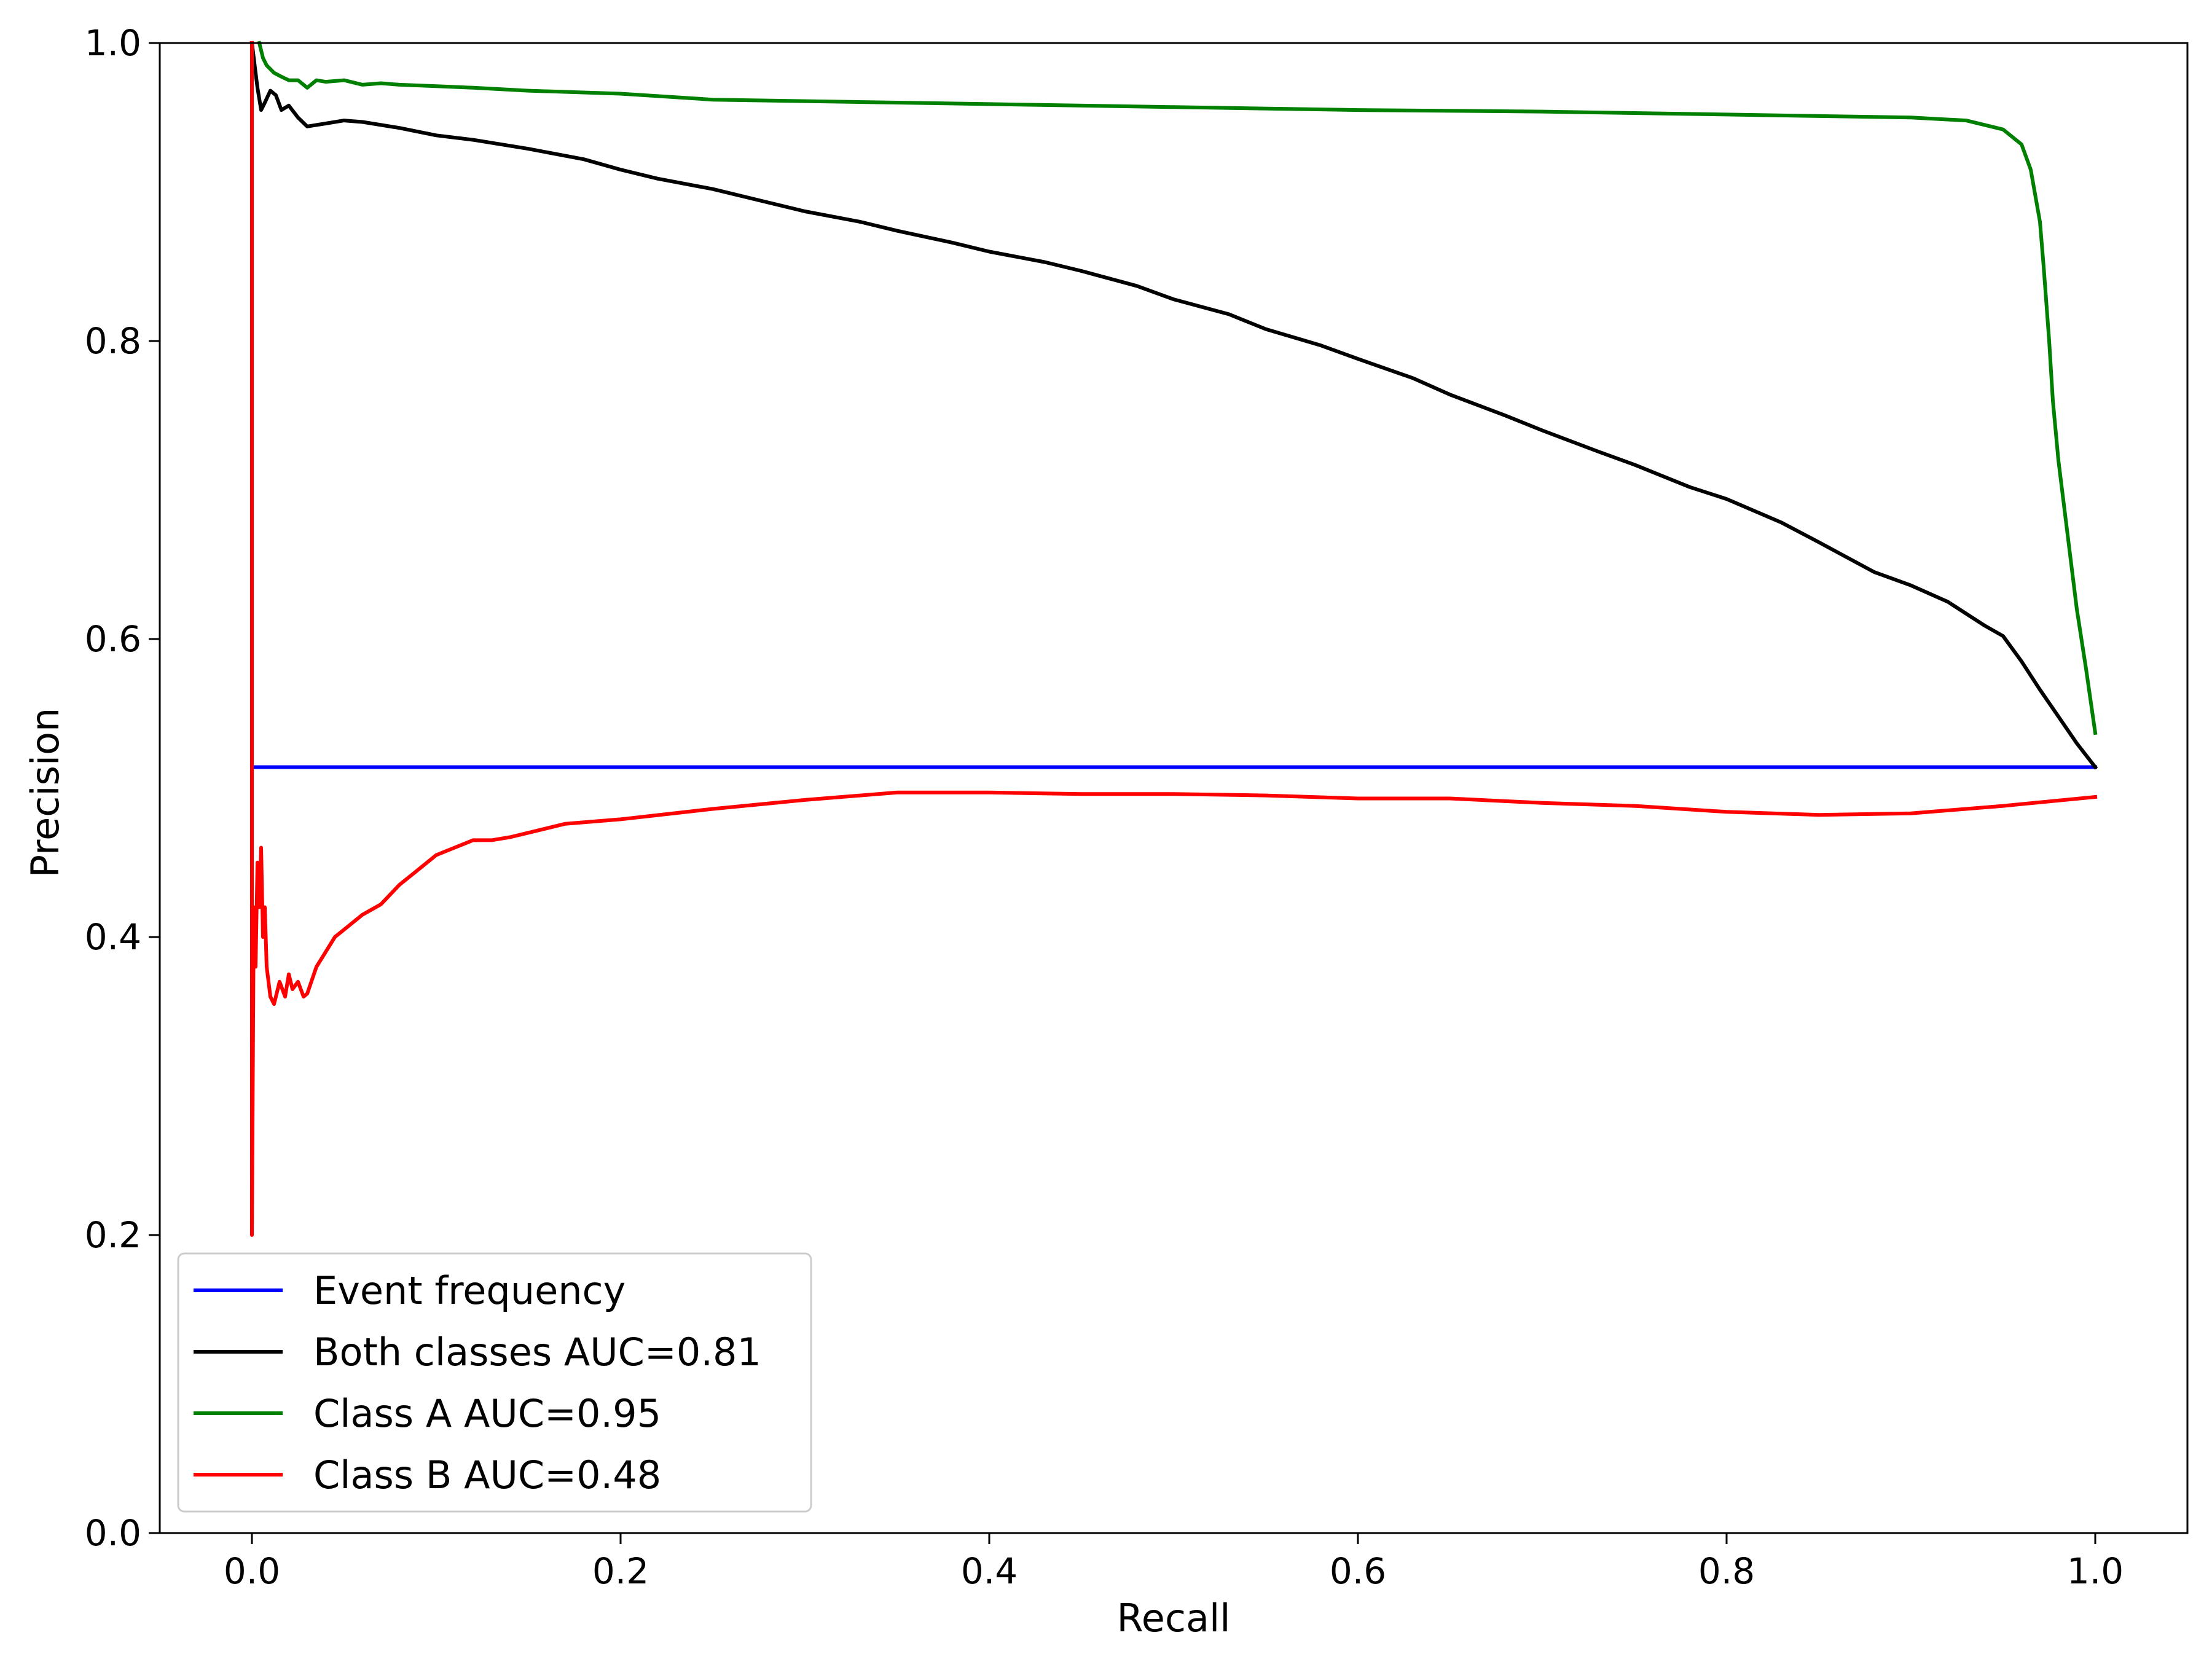 The height and width of the screenshot is (1659, 2212). Describe the element at coordinates (113, 1235) in the screenshot. I see `y-tick-label: 0.2` at that location.